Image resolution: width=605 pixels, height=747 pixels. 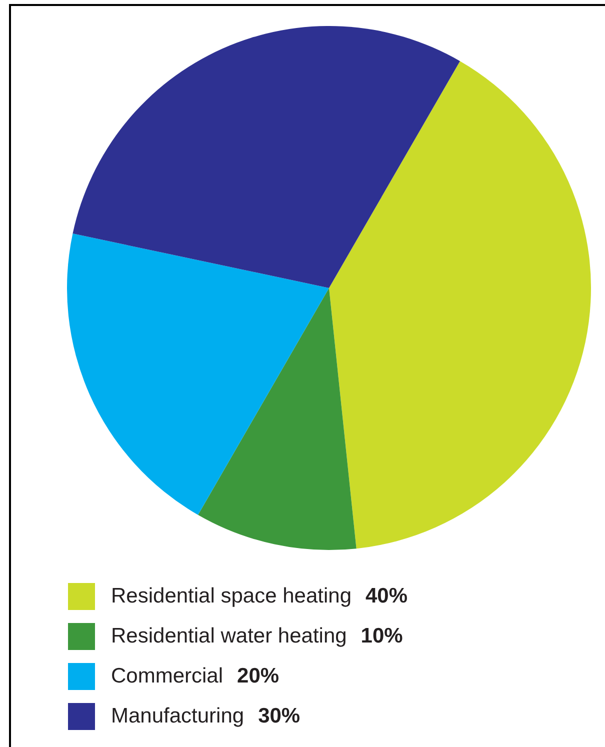 I want to click on legend-label: Residential space heating, so click(x=231, y=596).